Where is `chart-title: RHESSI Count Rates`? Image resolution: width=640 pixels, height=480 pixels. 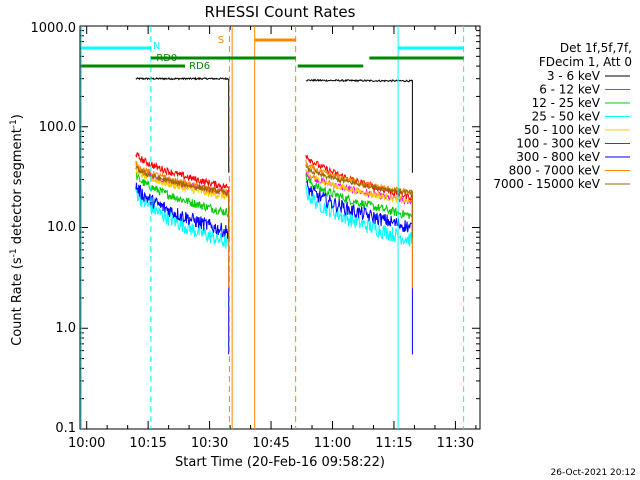 chart-title: RHESSI Count Rates is located at coordinates (280, 12).